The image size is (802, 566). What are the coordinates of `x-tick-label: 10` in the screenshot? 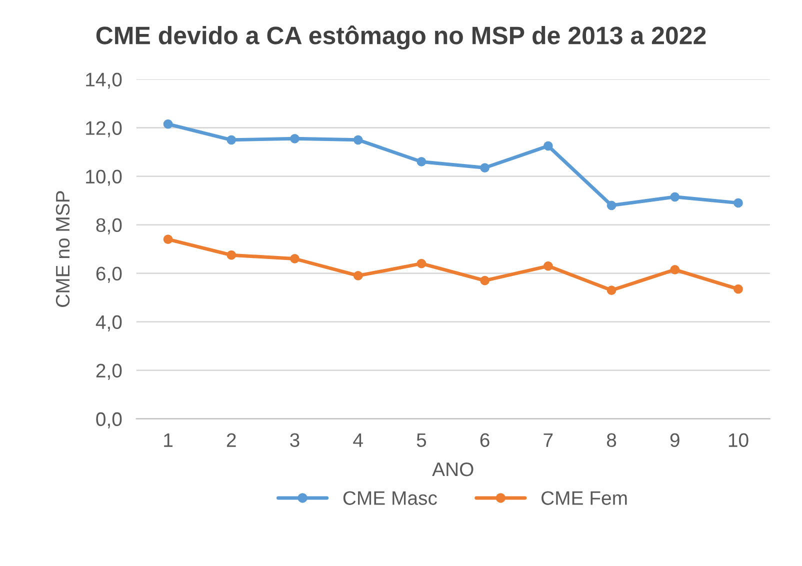 It's located at (738, 440).